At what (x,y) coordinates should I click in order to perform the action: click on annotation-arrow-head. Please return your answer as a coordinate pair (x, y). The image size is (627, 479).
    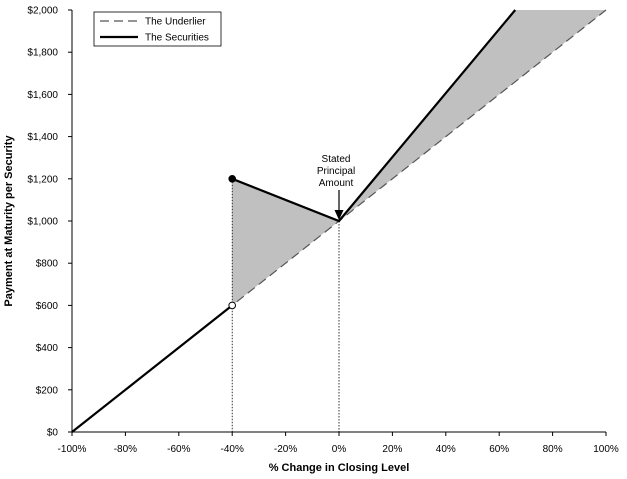
    Looking at the image, I should click on (339, 215).